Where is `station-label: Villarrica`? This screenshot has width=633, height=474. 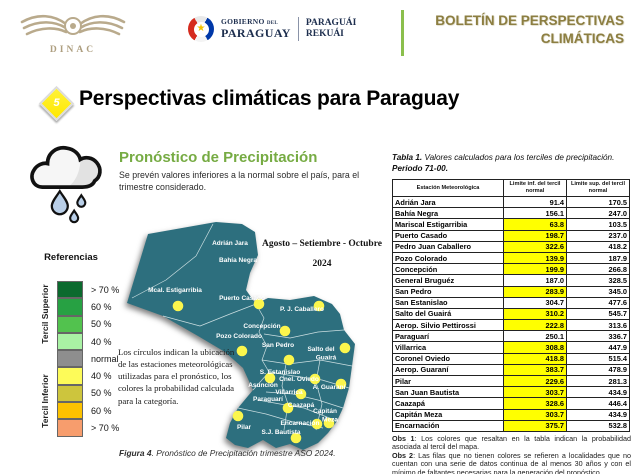 station-label: Villarrica is located at coordinates (289, 392).